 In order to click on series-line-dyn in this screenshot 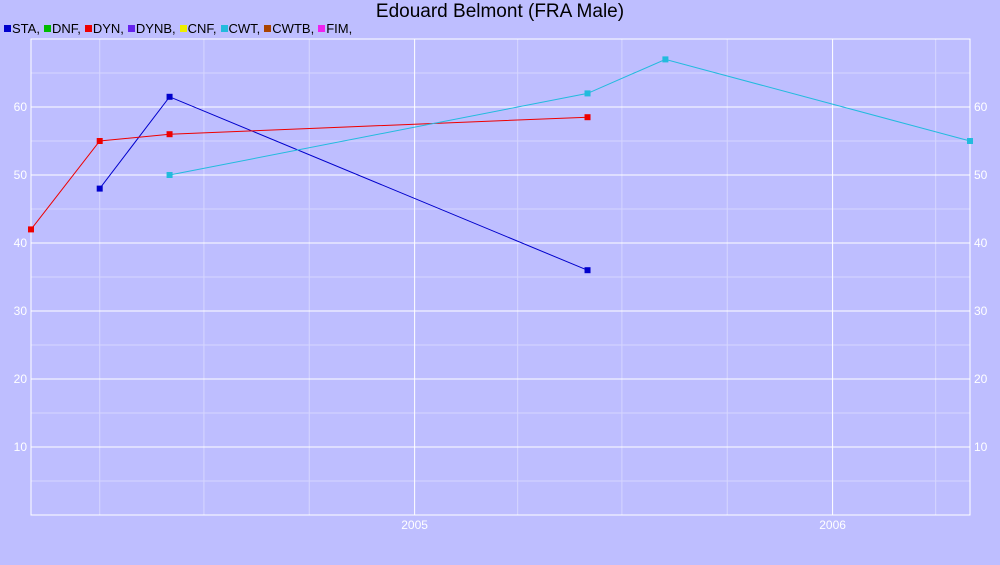, I will do `click(309, 173)`.